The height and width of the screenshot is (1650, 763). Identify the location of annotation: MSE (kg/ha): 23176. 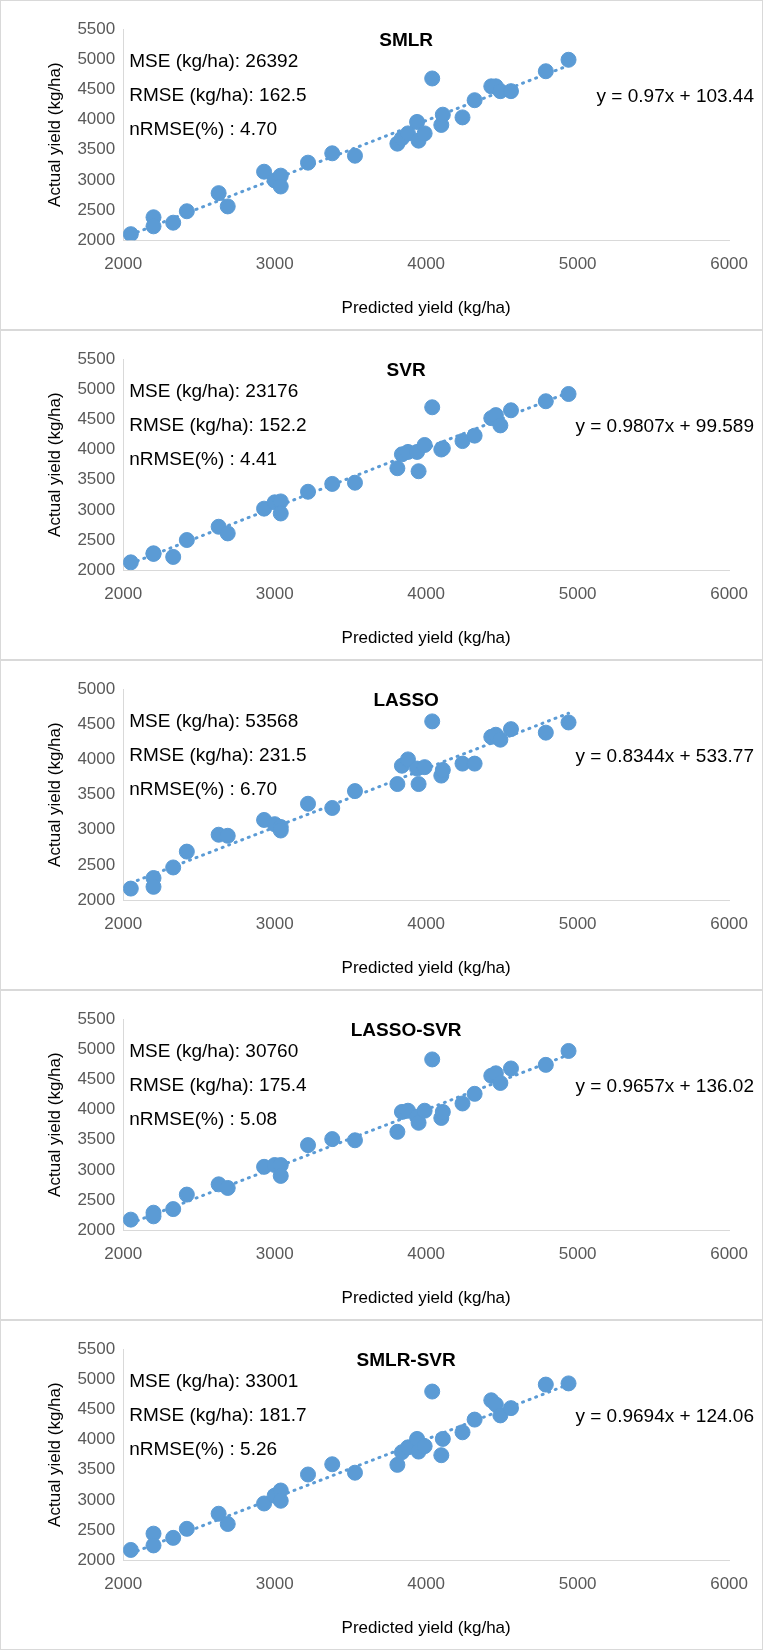
(214, 391).